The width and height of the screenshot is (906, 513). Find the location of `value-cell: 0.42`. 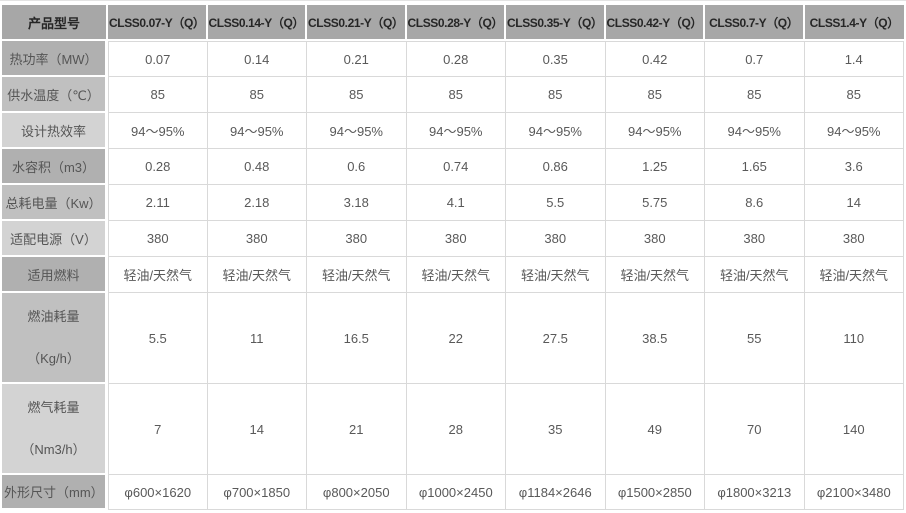

value-cell: 0.42 is located at coordinates (655, 59).